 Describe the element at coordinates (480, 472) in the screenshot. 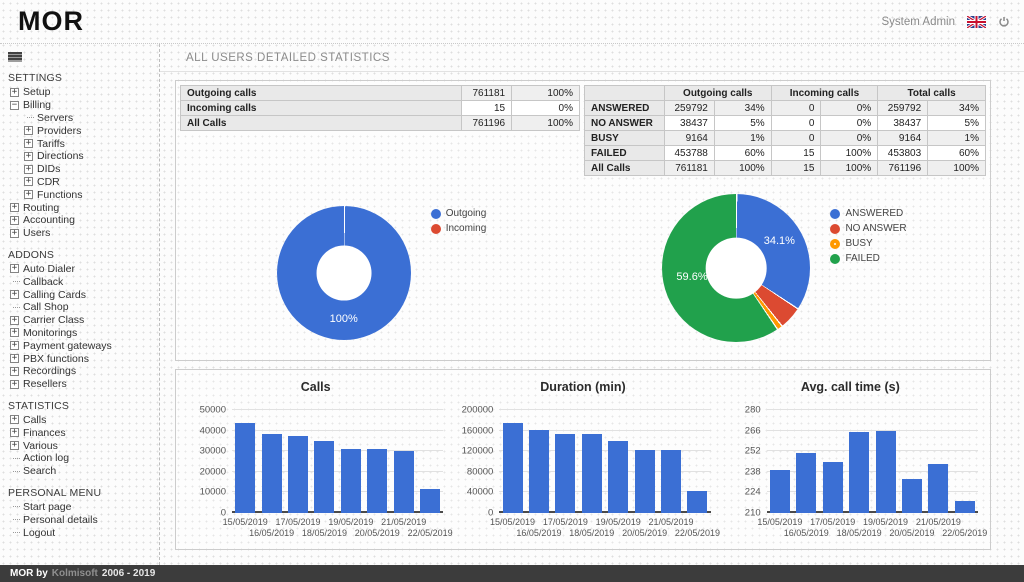

I see `y-tick-label: 80000` at that location.